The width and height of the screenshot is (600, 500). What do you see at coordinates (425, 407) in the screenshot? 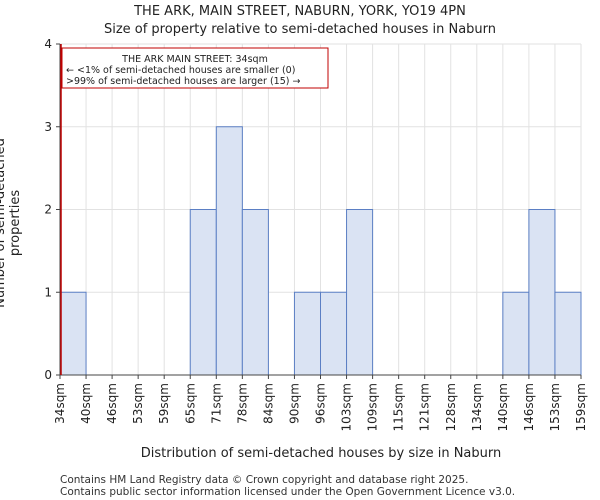
I see `x-tick-label-121sqm: 121sqm` at bounding box center [425, 407].